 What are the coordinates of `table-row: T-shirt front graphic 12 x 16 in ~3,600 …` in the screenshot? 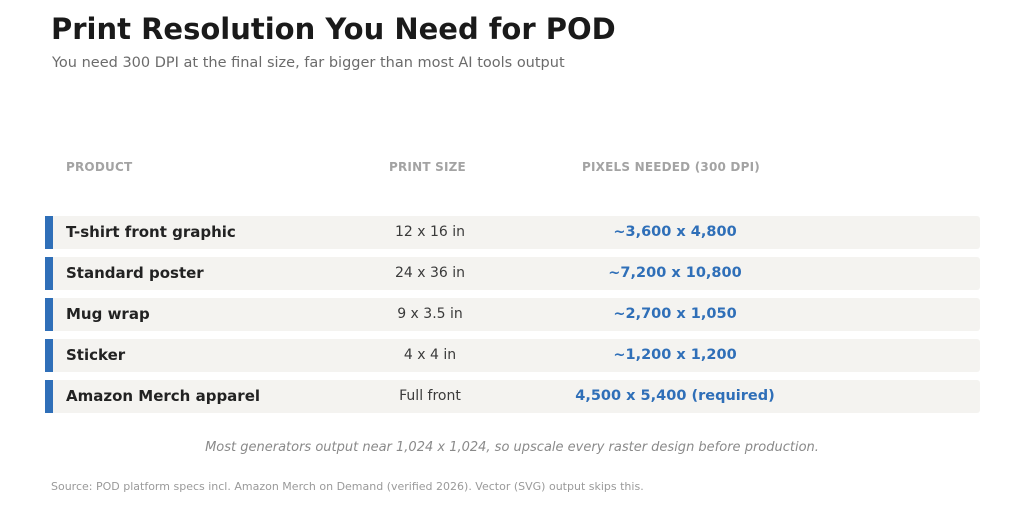 It's located at (512, 232).